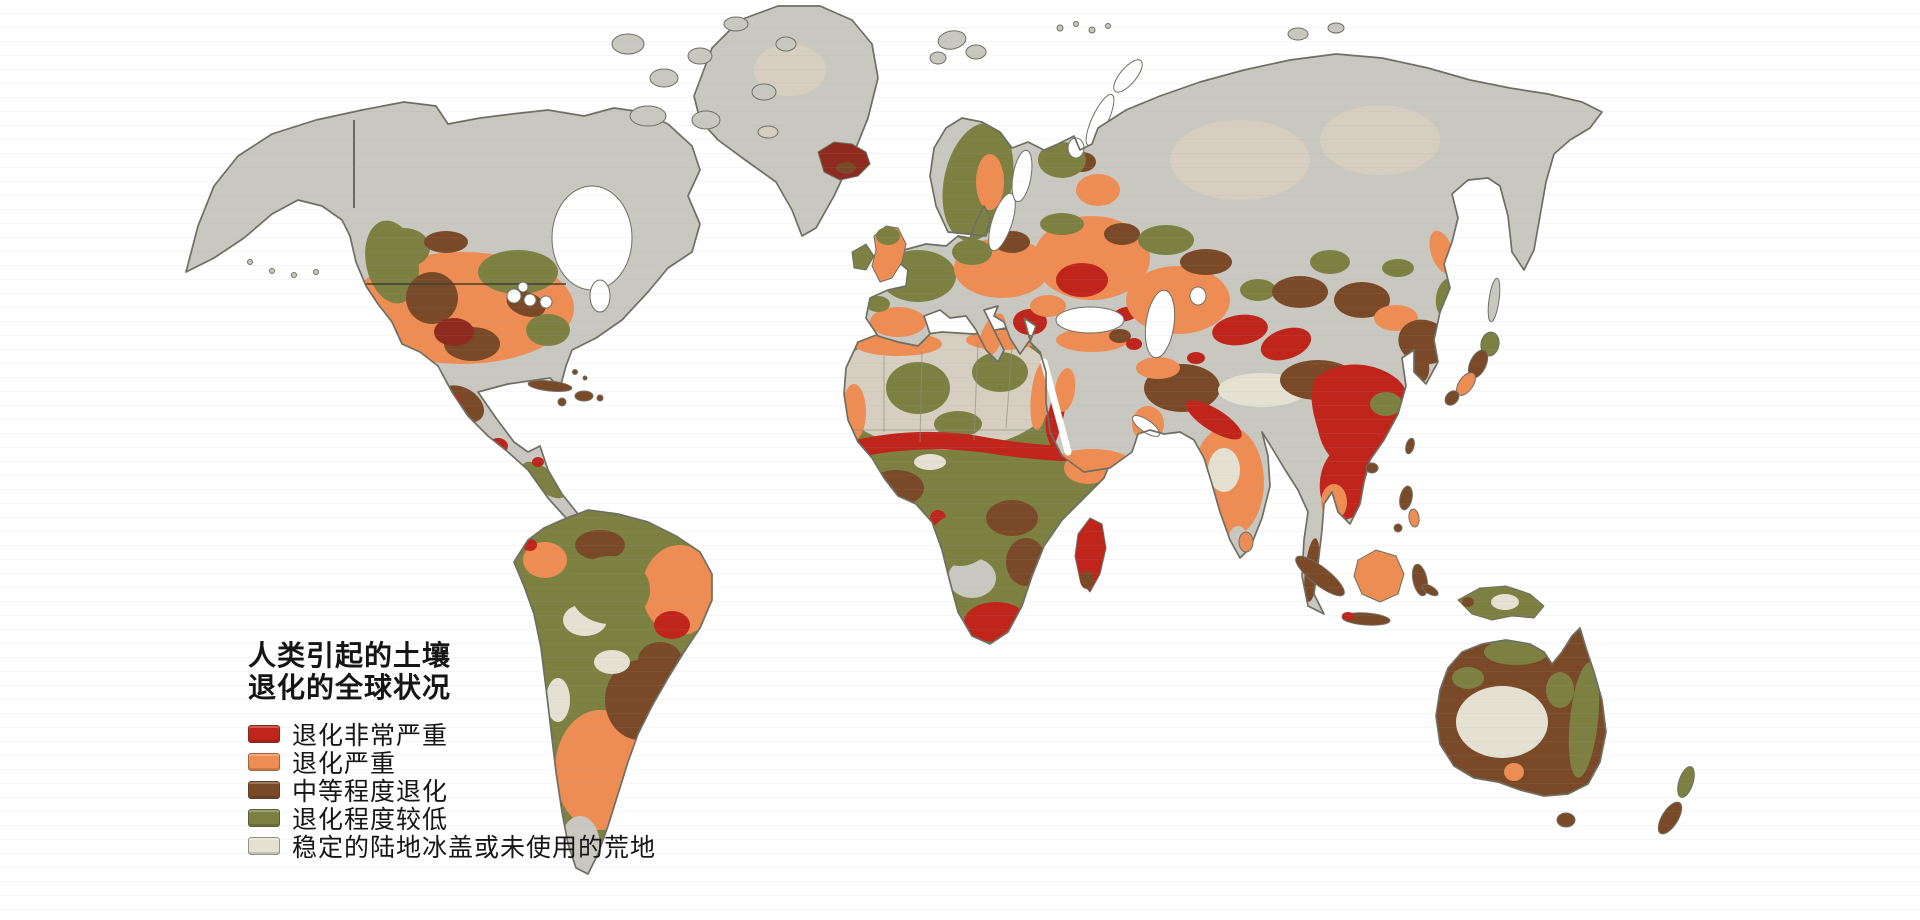  I want to click on south-america-degradation-patches, so click(617, 702).